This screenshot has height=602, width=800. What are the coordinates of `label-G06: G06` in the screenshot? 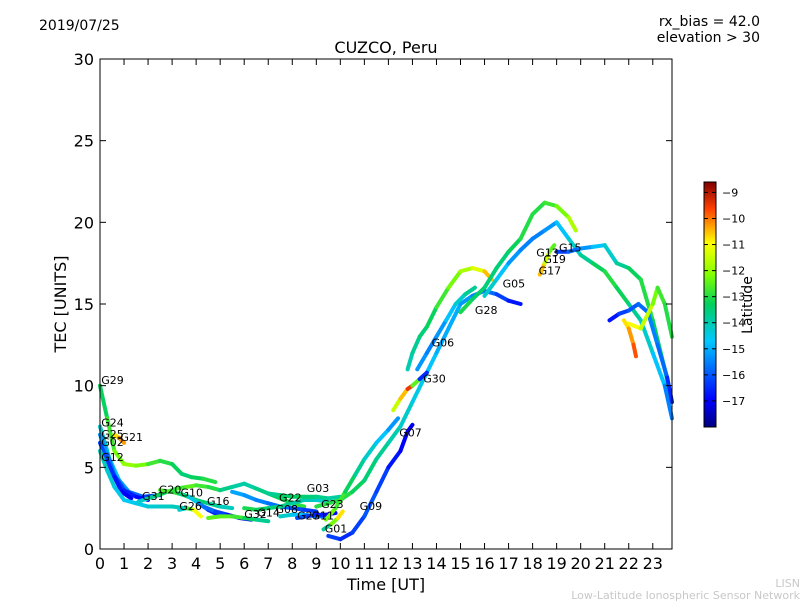 It's located at (443, 342).